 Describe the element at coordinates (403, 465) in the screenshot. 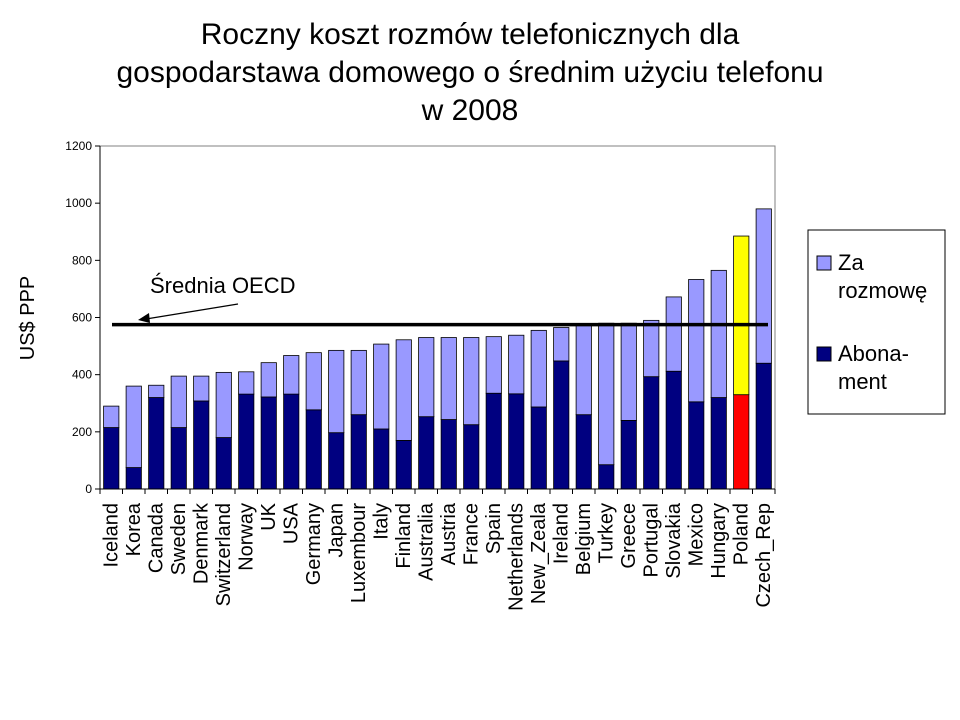

I see `bar-finland-abonament` at that location.